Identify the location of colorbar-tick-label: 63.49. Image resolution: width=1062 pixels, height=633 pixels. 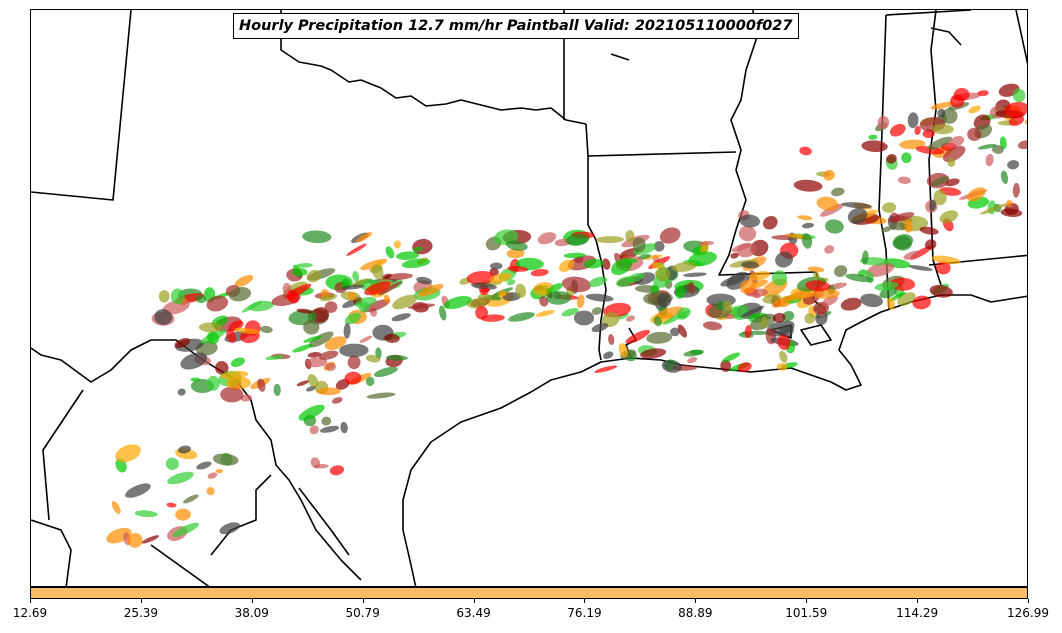
(473, 613).